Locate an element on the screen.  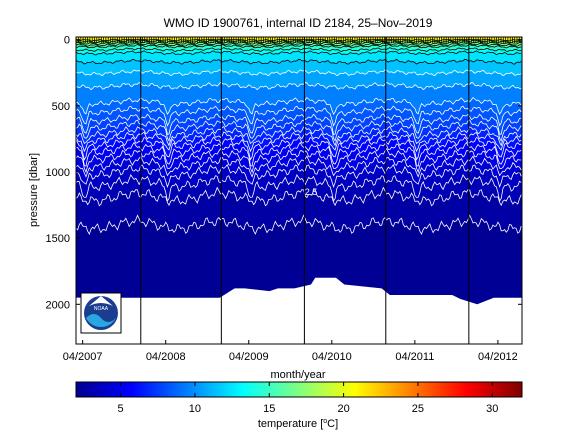
x-axis-label: month/year is located at coordinates (297, 375).